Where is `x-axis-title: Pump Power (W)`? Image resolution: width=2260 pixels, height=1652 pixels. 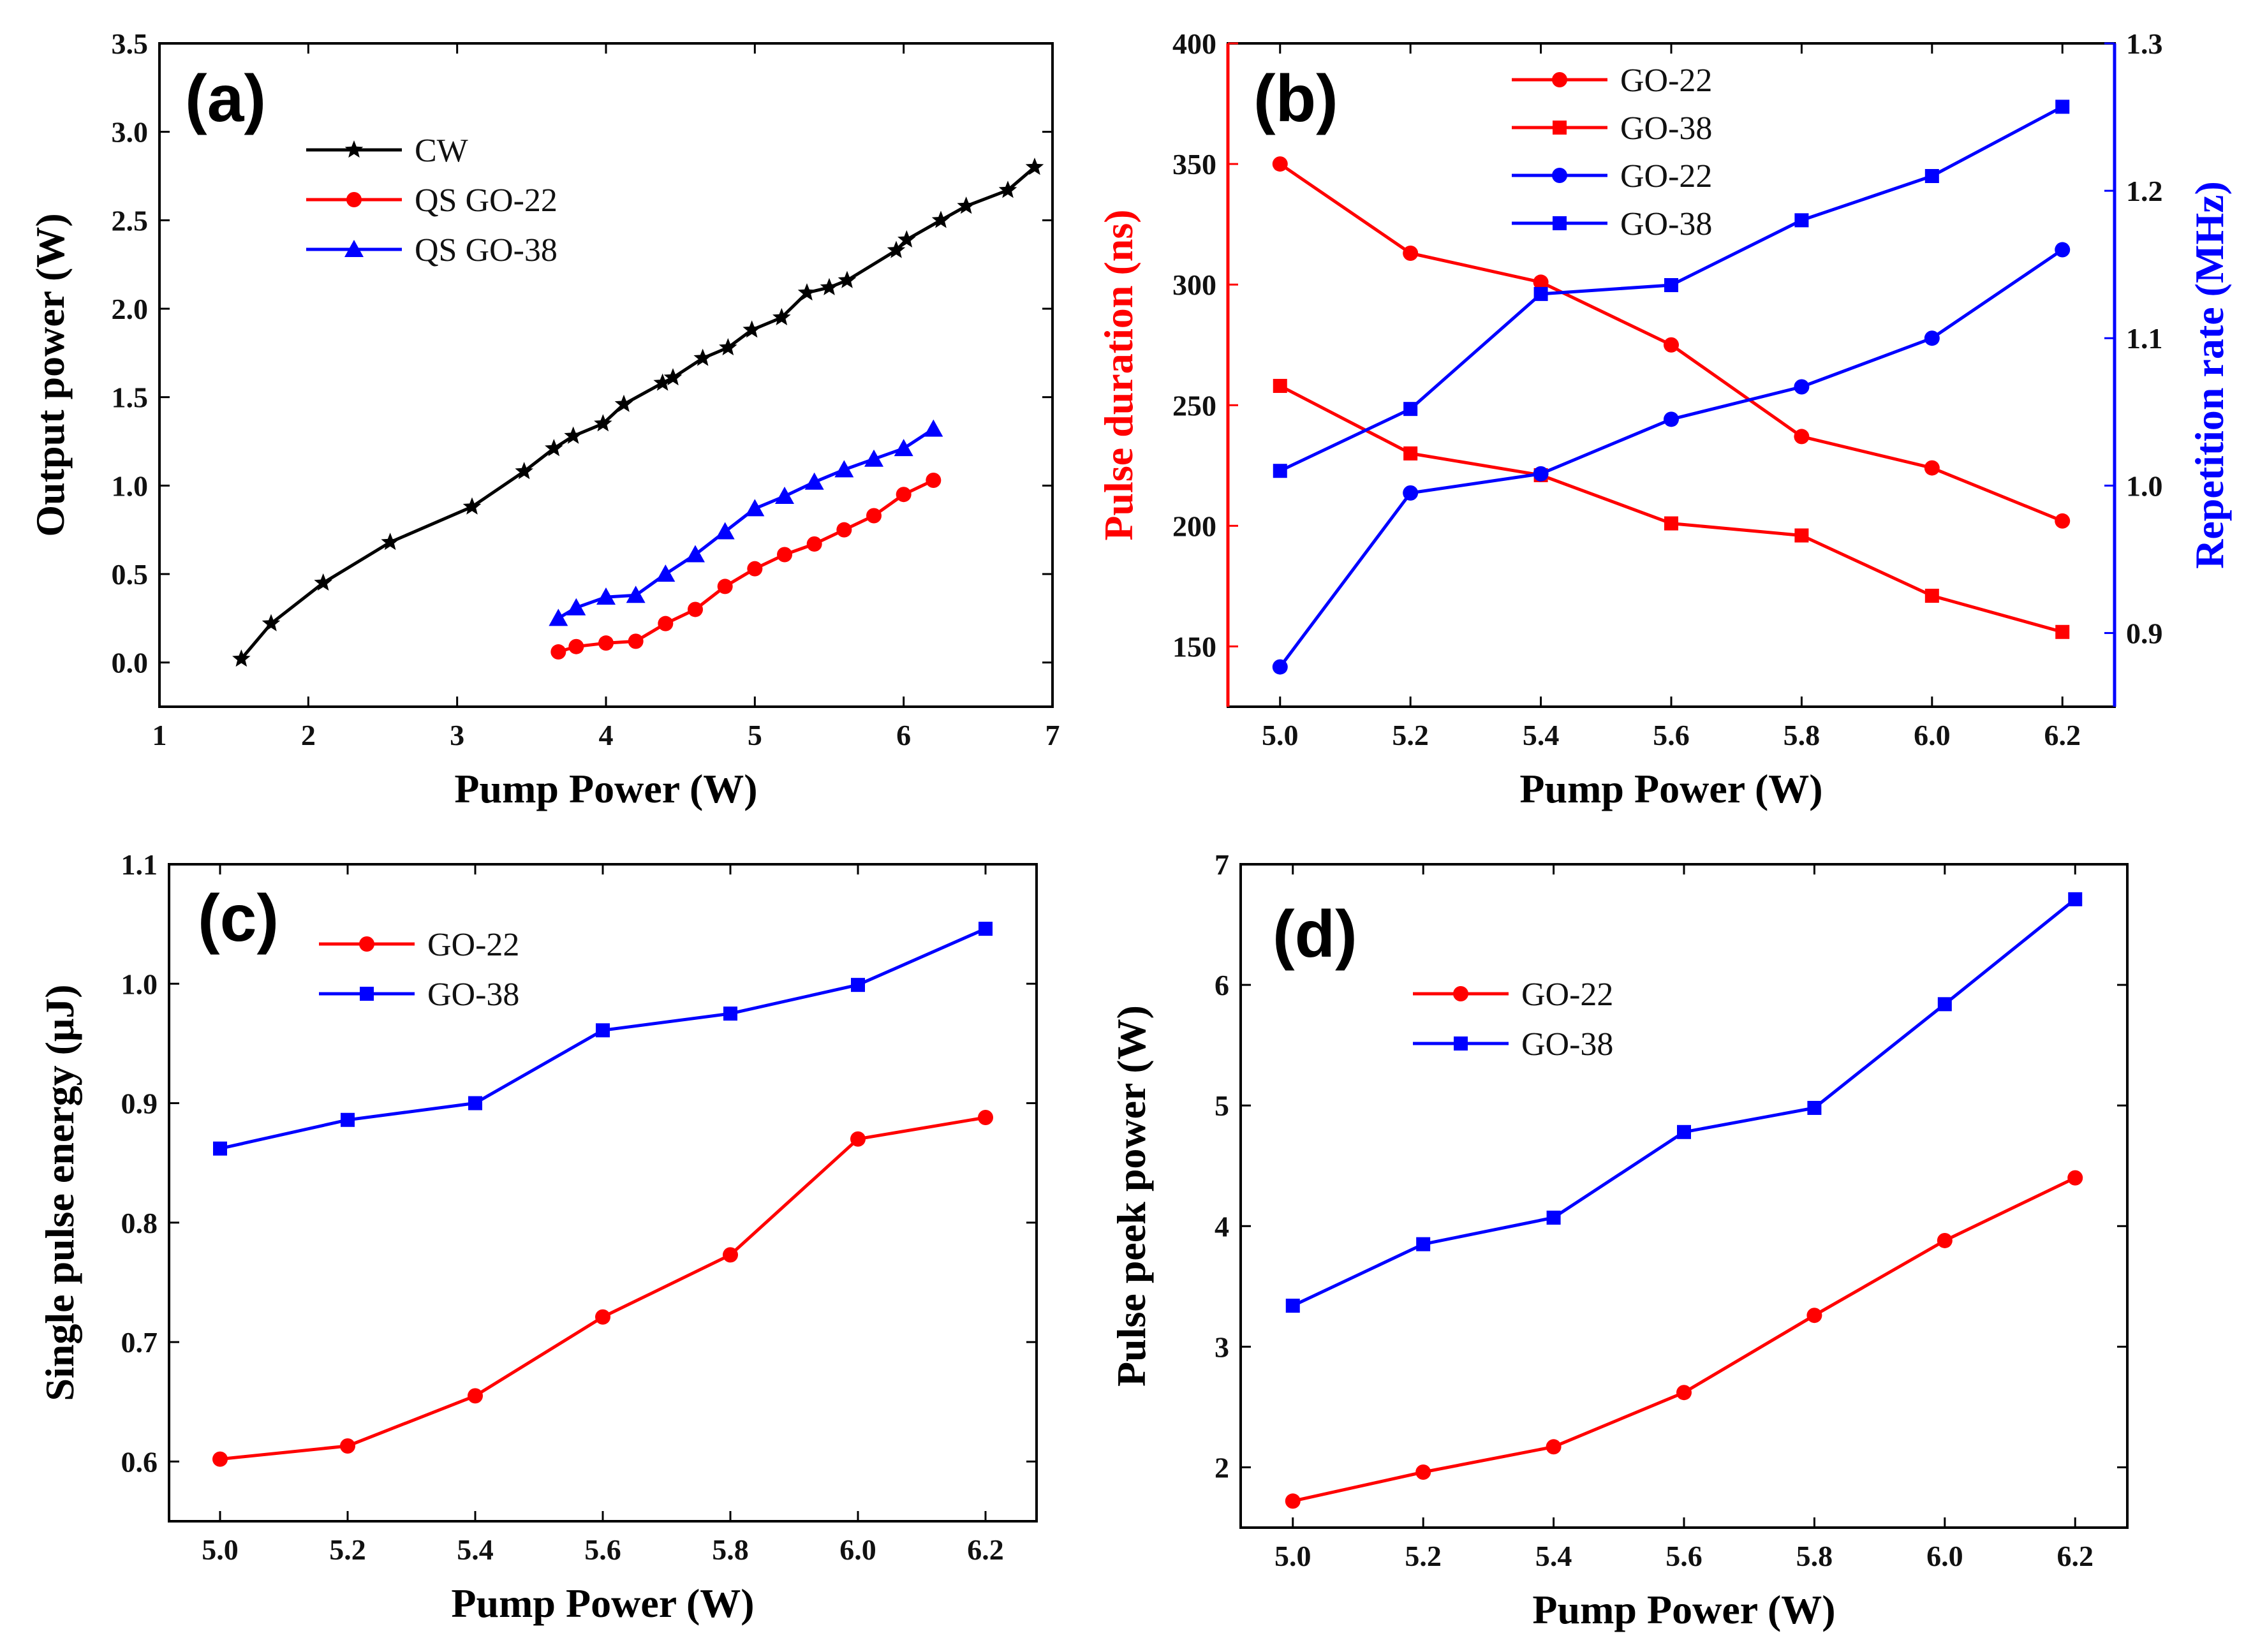
x-axis-title: Pump Power (W) is located at coordinates (1683, 1609).